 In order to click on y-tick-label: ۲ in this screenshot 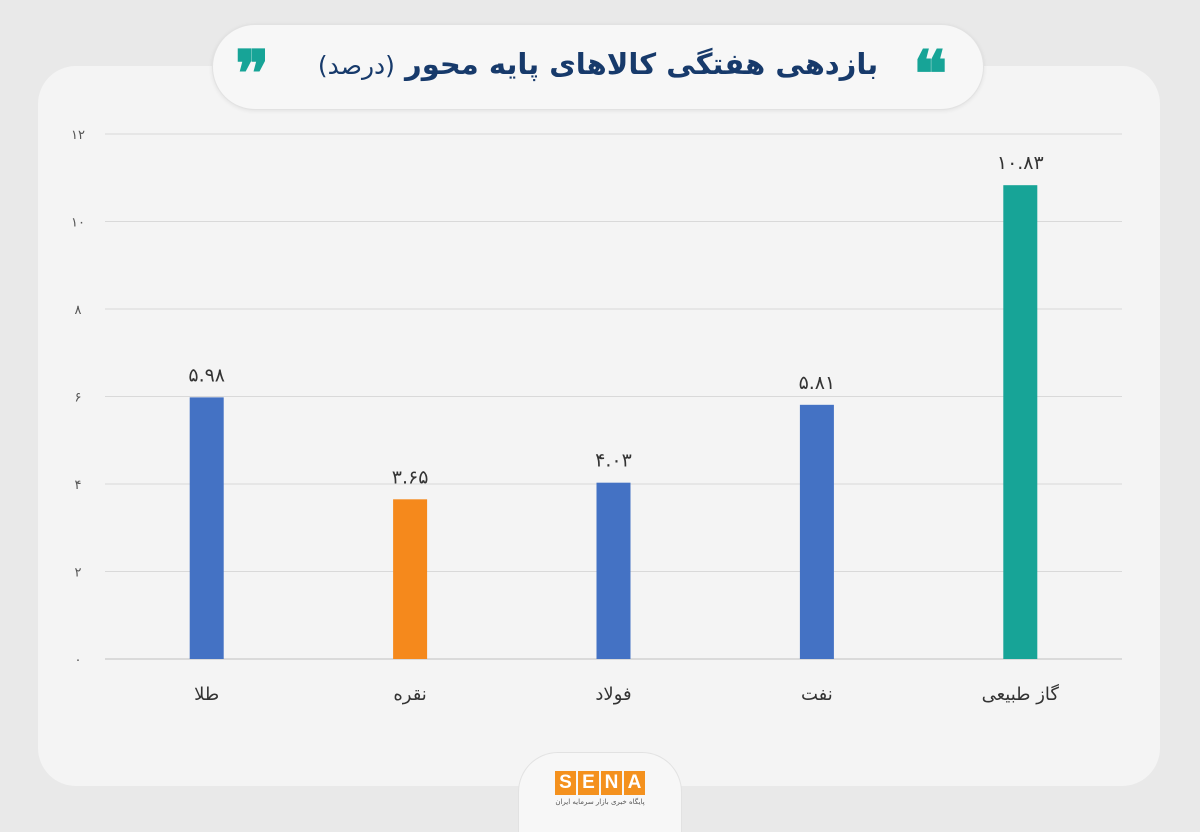, I will do `click(78, 573)`.